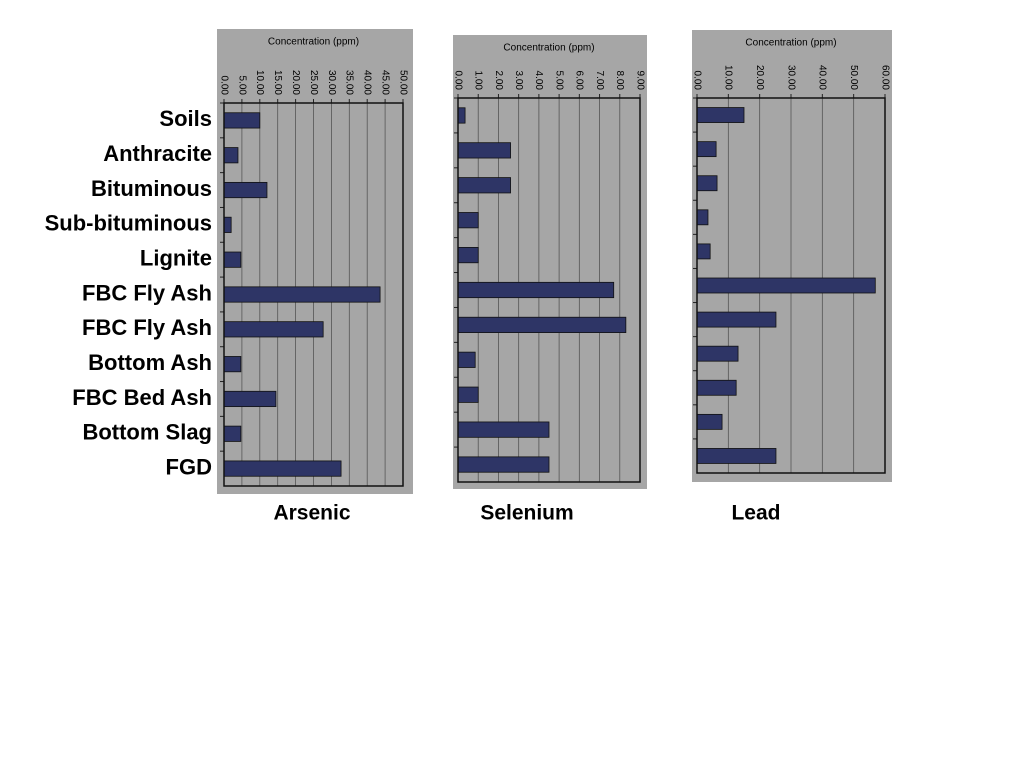 This screenshot has width=1024, height=768. Describe the element at coordinates (884, 77) in the screenshot. I see `x-tick-label: 60.00` at that location.